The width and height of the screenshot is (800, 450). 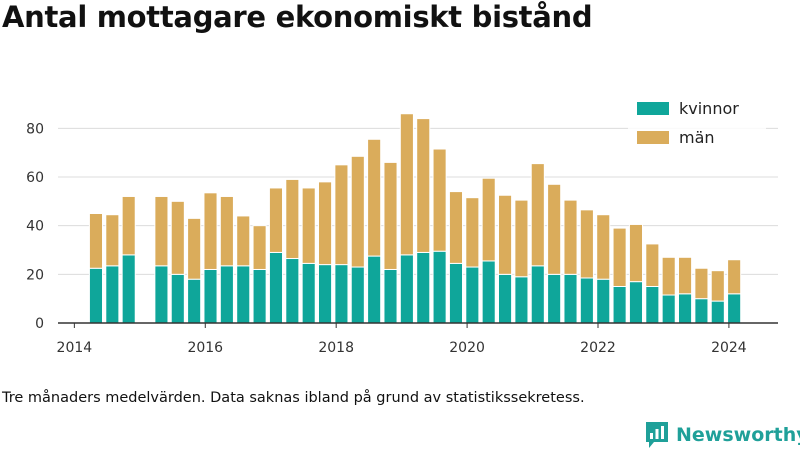 What do you see at coordinates (75, 348) in the screenshot?
I see `x-tick-label: 2014` at bounding box center [75, 348].